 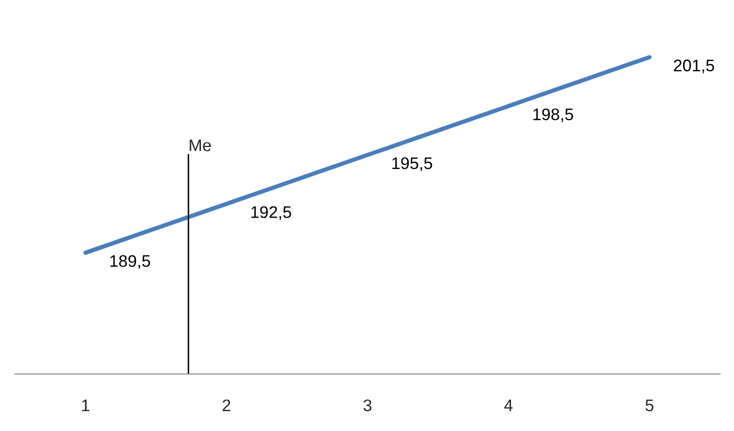 I want to click on data-label: 198,5, so click(x=553, y=115).